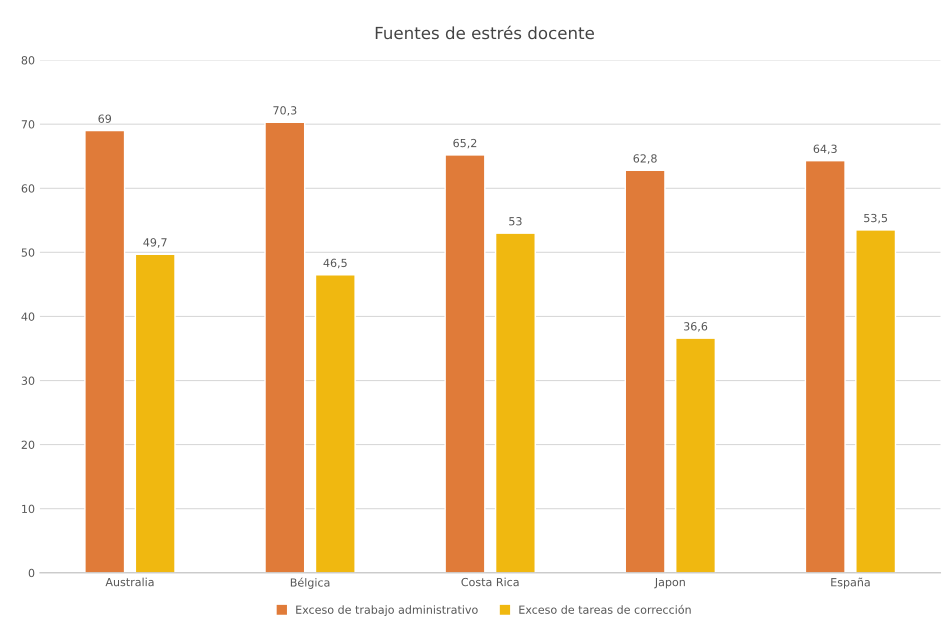 The width and height of the screenshot is (950, 626). Describe the element at coordinates (669, 583) in the screenshot. I see `x-tick-label: Japon` at that location.